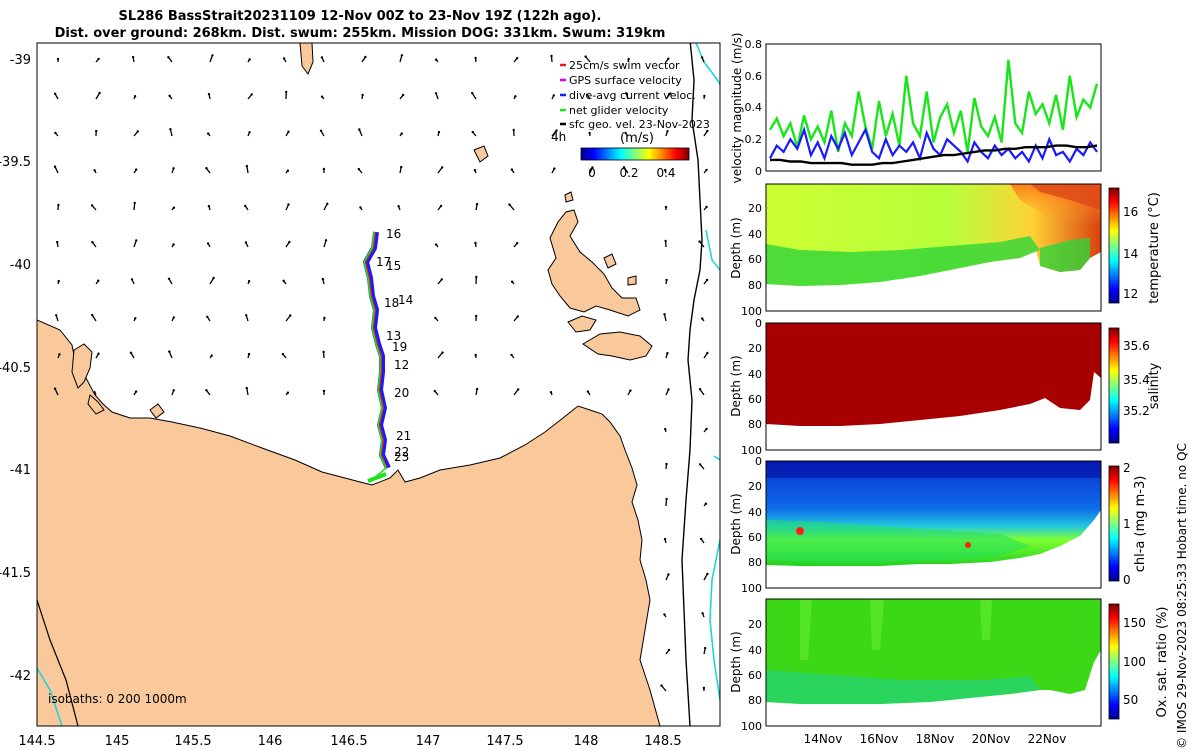 The width and height of the screenshot is (1200, 750). I want to click on sal-y-tick: 20, so click(755, 348).